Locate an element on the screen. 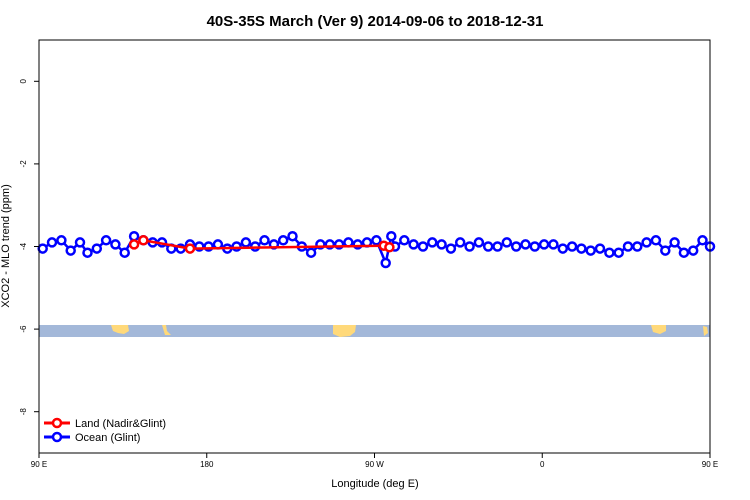  series-ocean is located at coordinates (376, 249).